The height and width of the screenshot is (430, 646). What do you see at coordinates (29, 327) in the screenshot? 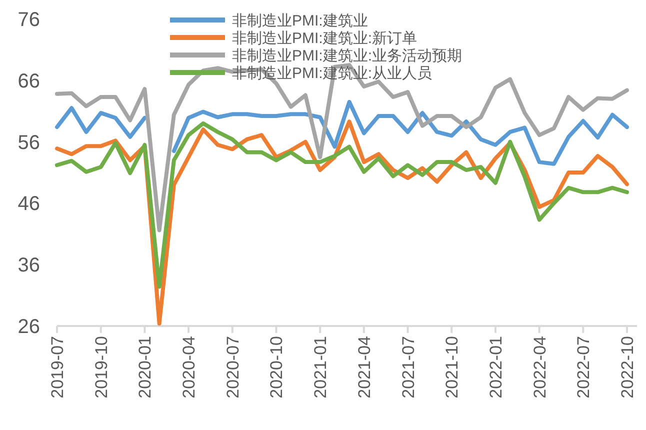
I see `y-tick-label: 26` at bounding box center [29, 327].